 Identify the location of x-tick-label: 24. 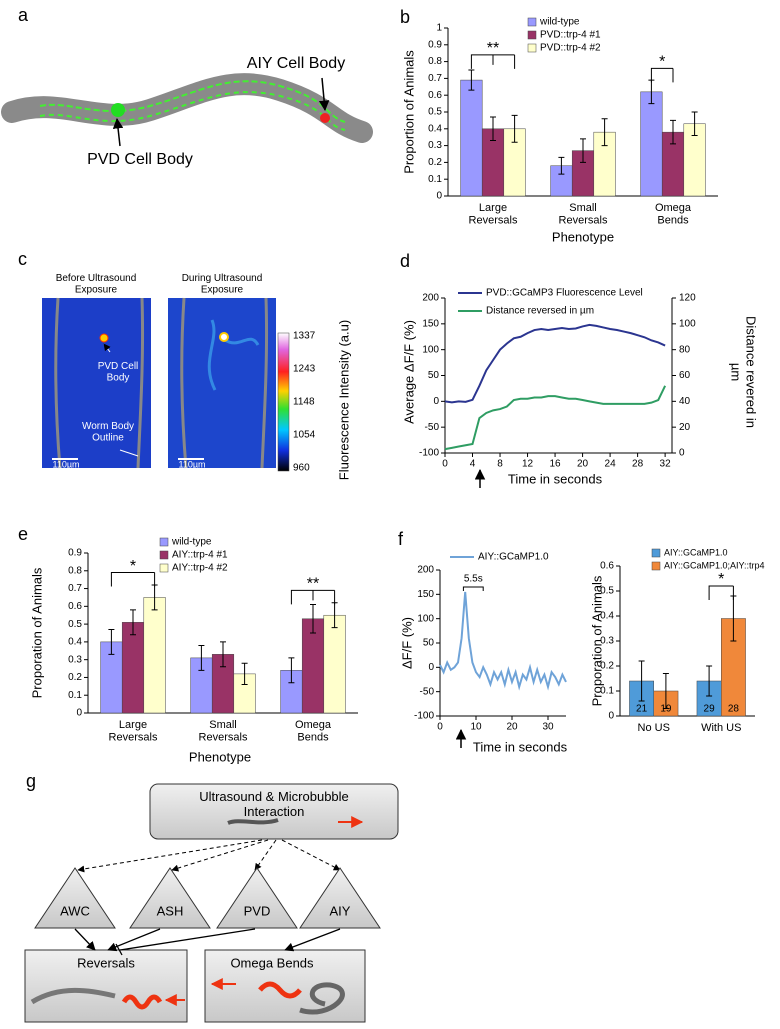
(611, 464).